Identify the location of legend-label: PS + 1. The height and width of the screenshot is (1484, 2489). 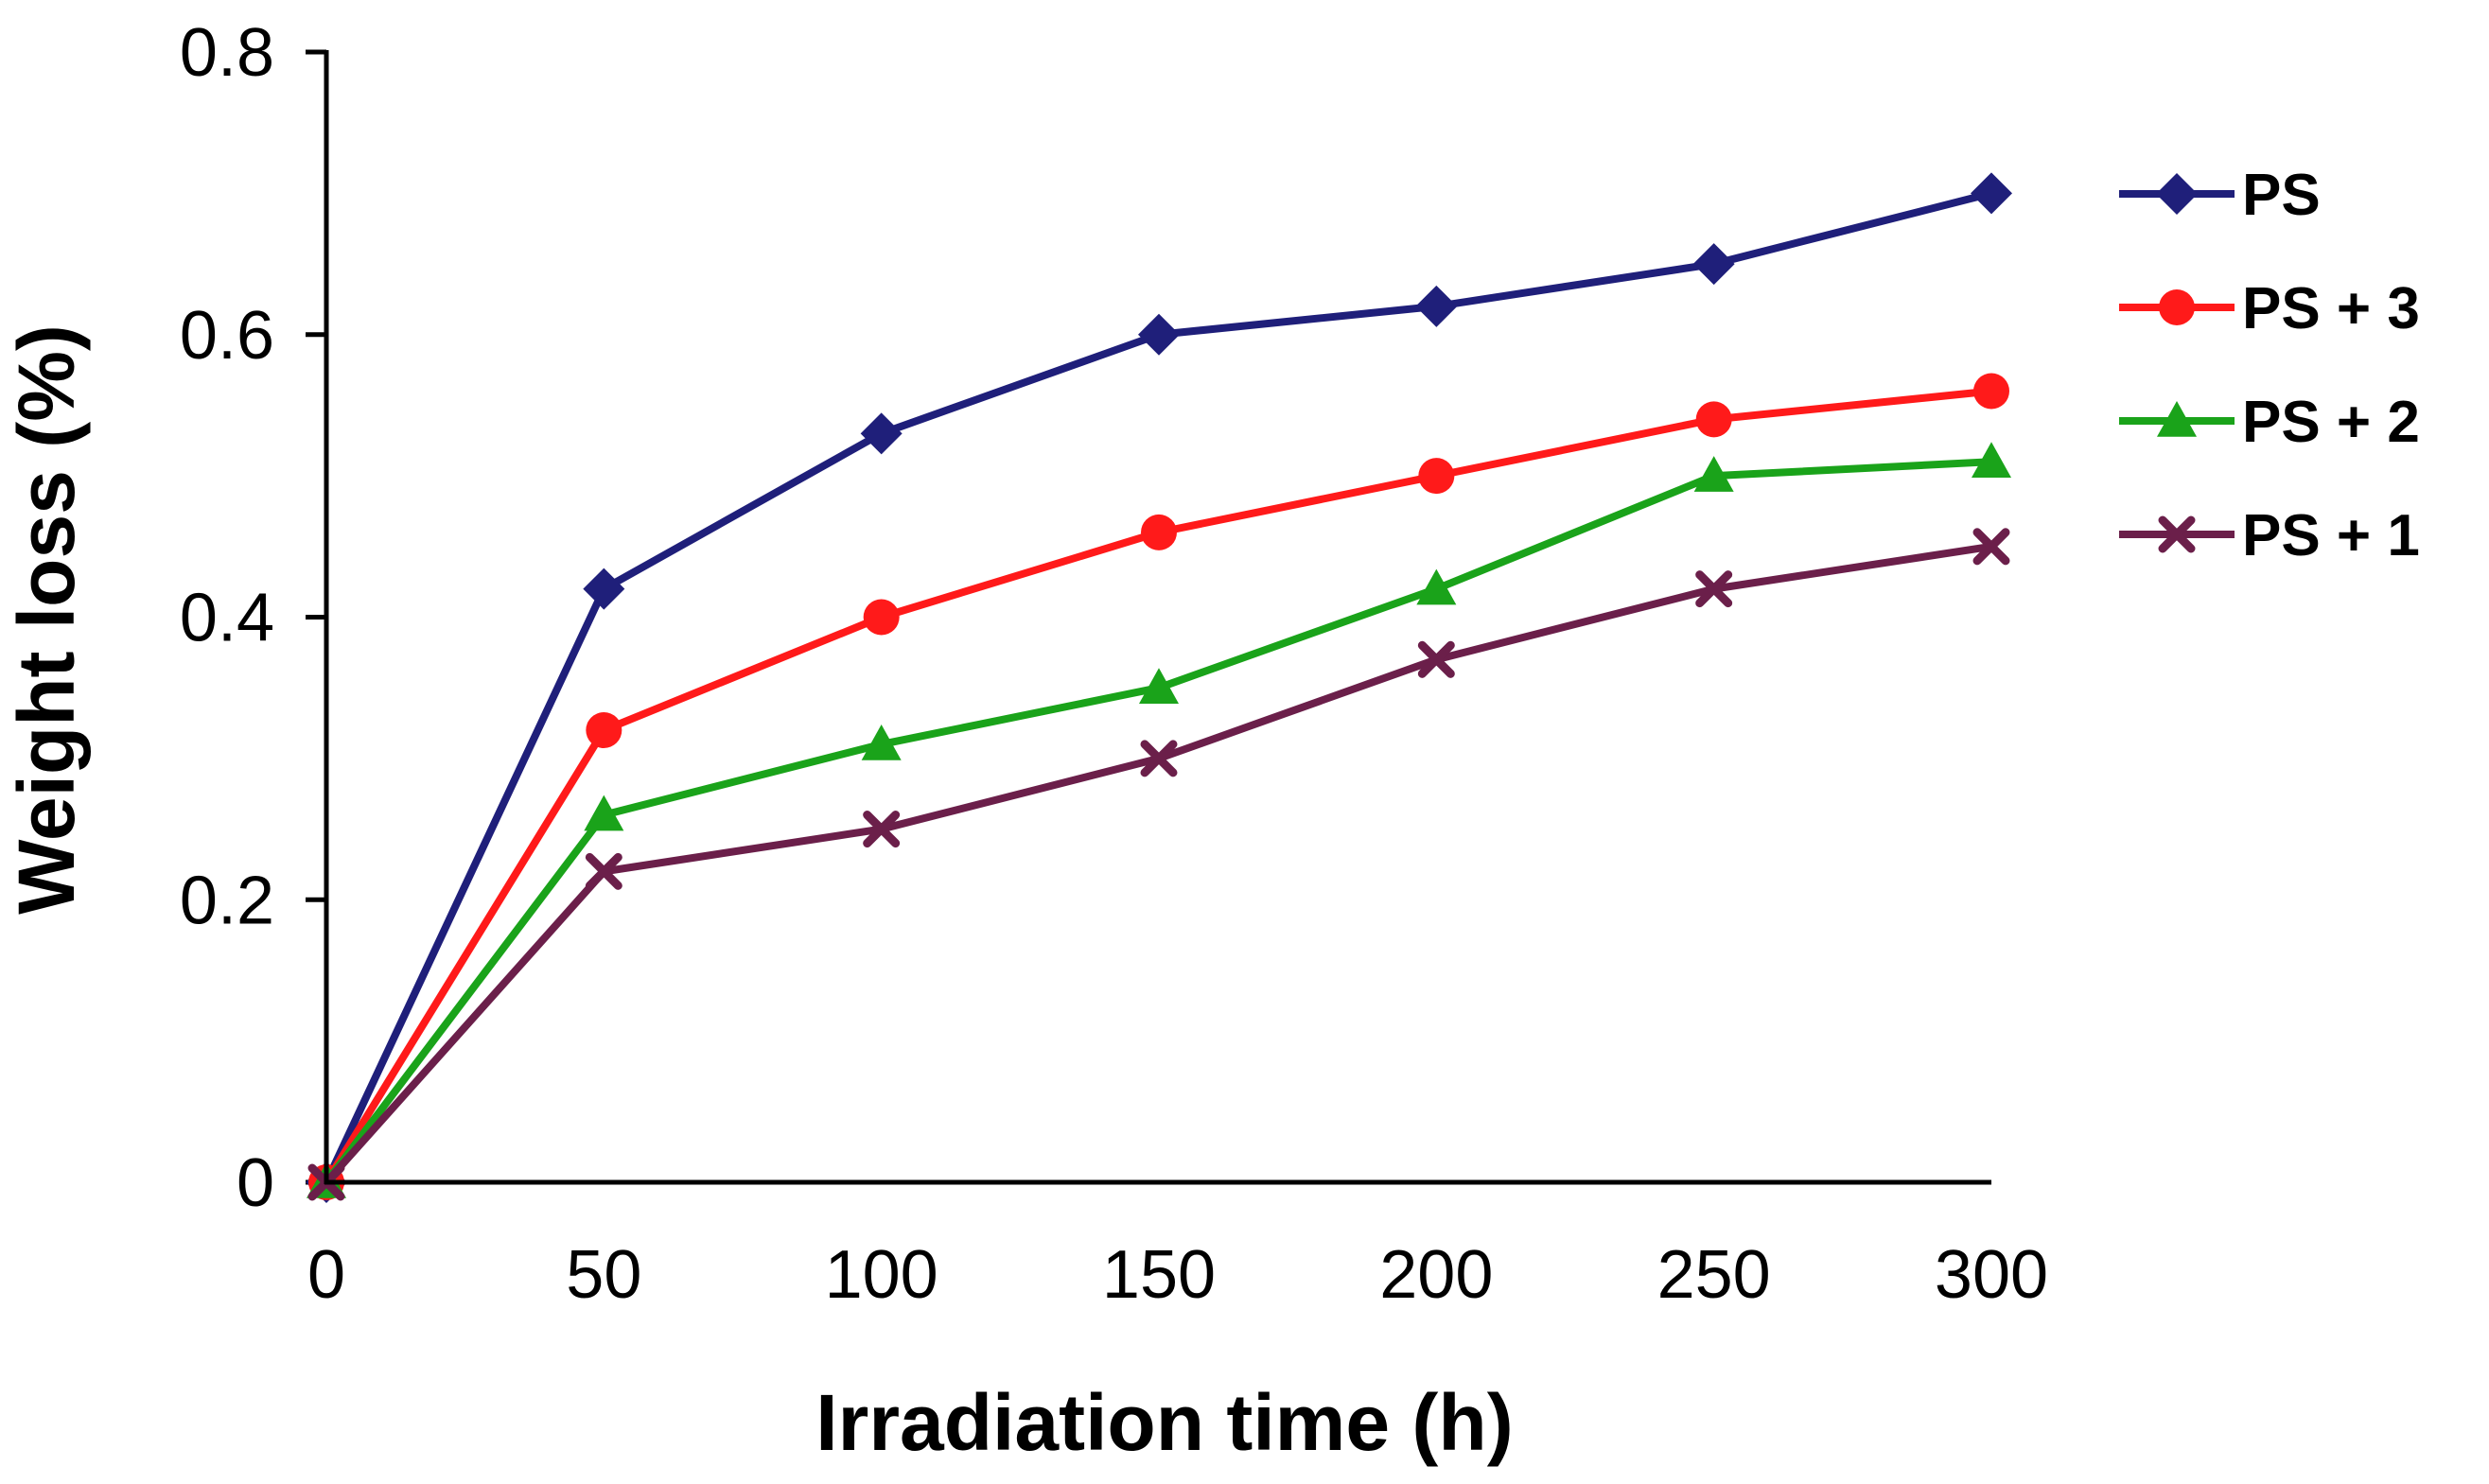
(2331, 535).